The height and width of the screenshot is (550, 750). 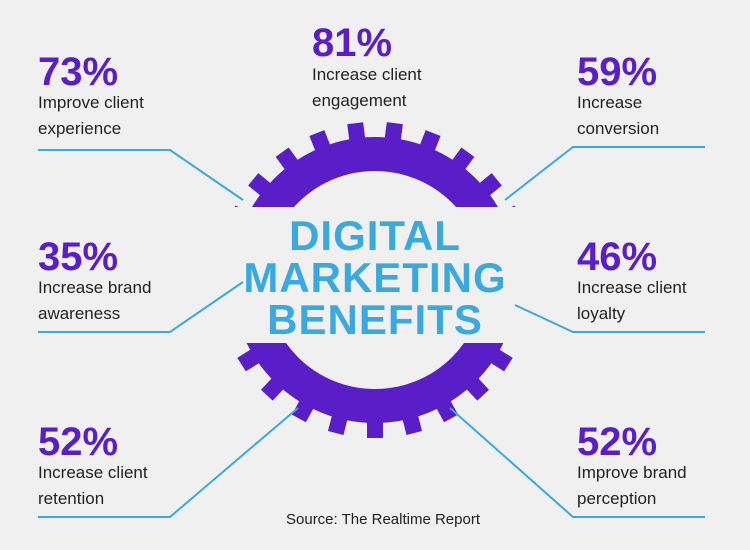 I want to click on stat-label: experience, so click(x=79, y=128).